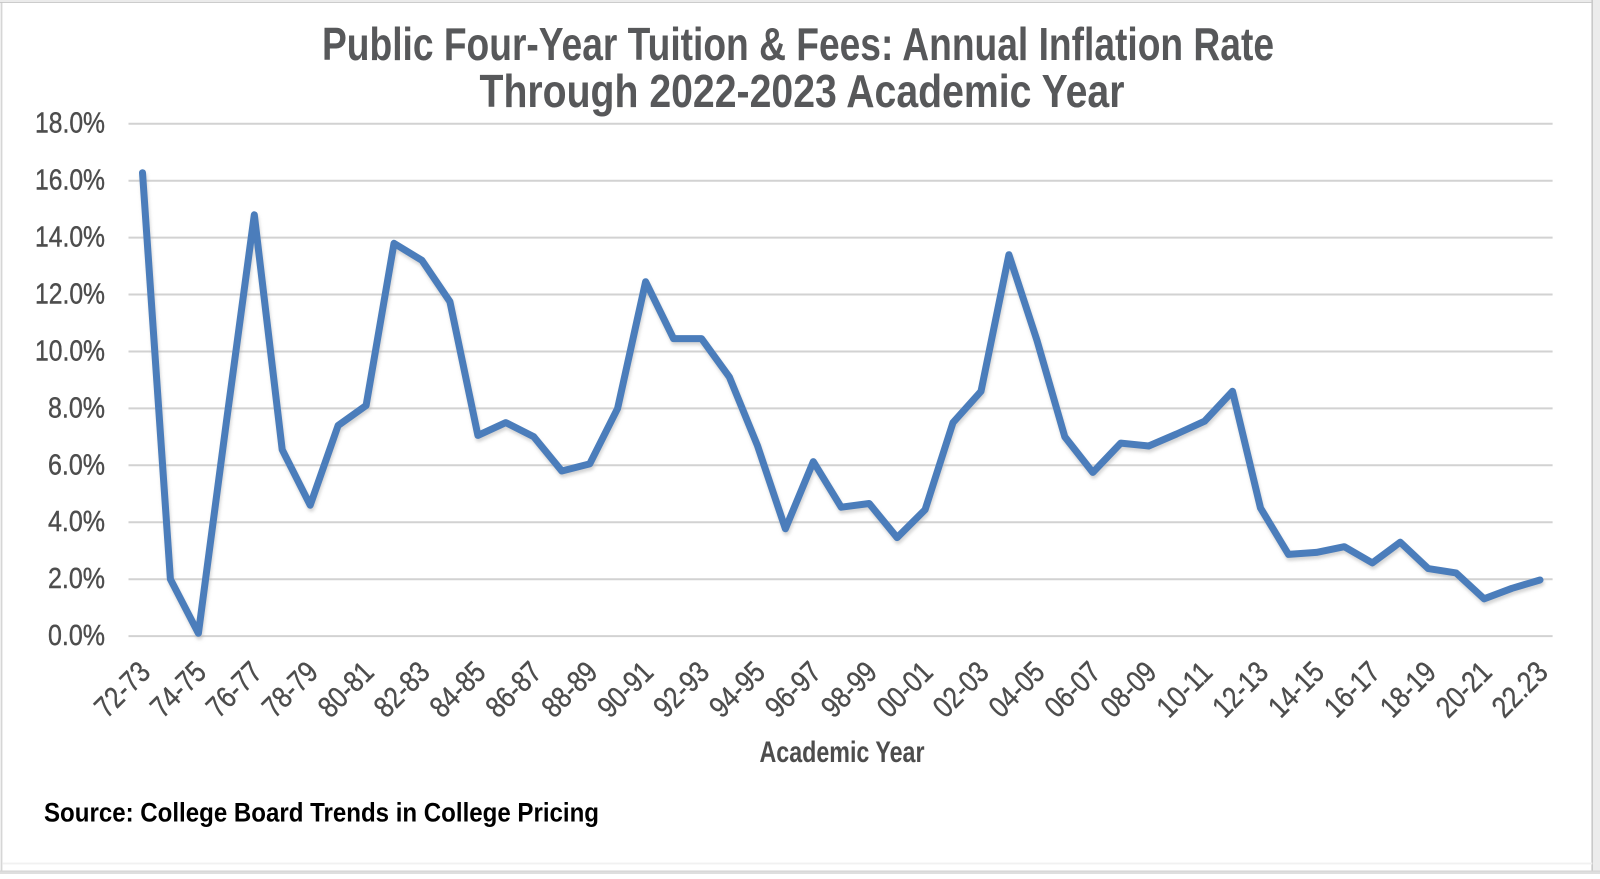  What do you see at coordinates (70, 352) in the screenshot?
I see `svg-text: 10.0%` at bounding box center [70, 352].